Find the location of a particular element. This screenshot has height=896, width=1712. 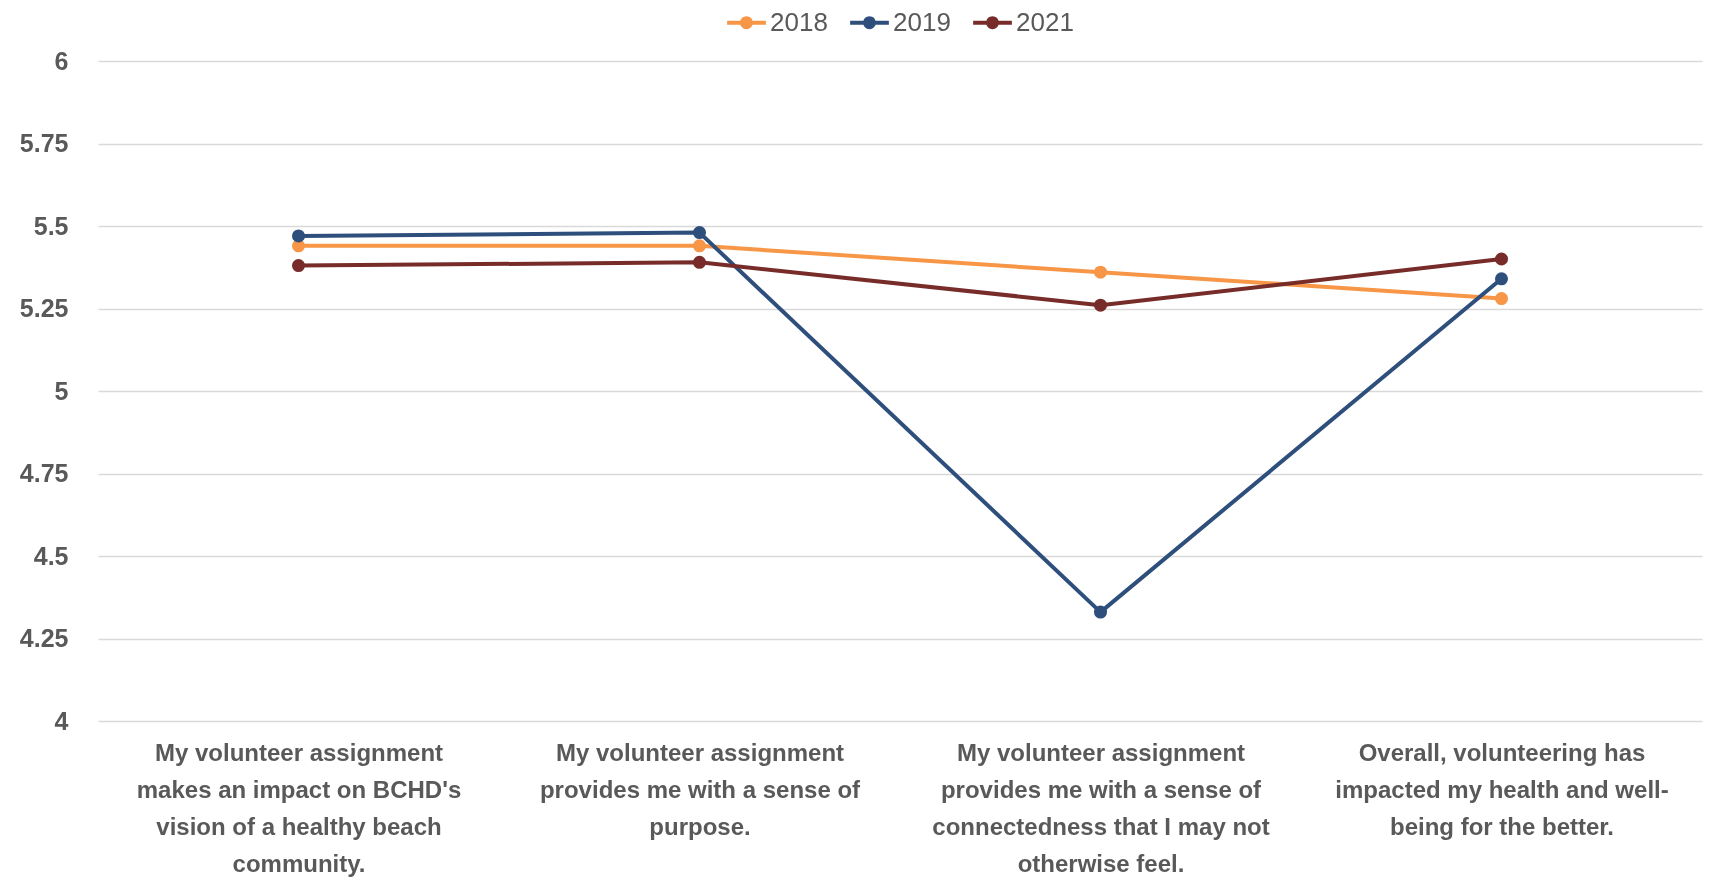

y-tick-label: 4 is located at coordinates (61, 720).